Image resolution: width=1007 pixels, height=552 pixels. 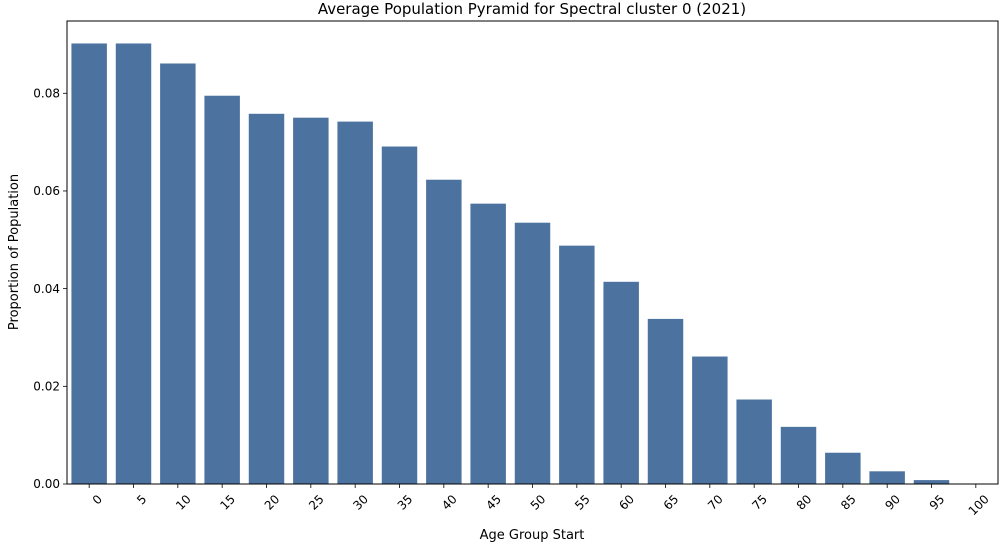 I want to click on x-tick-label: 60, so click(x=626, y=502).